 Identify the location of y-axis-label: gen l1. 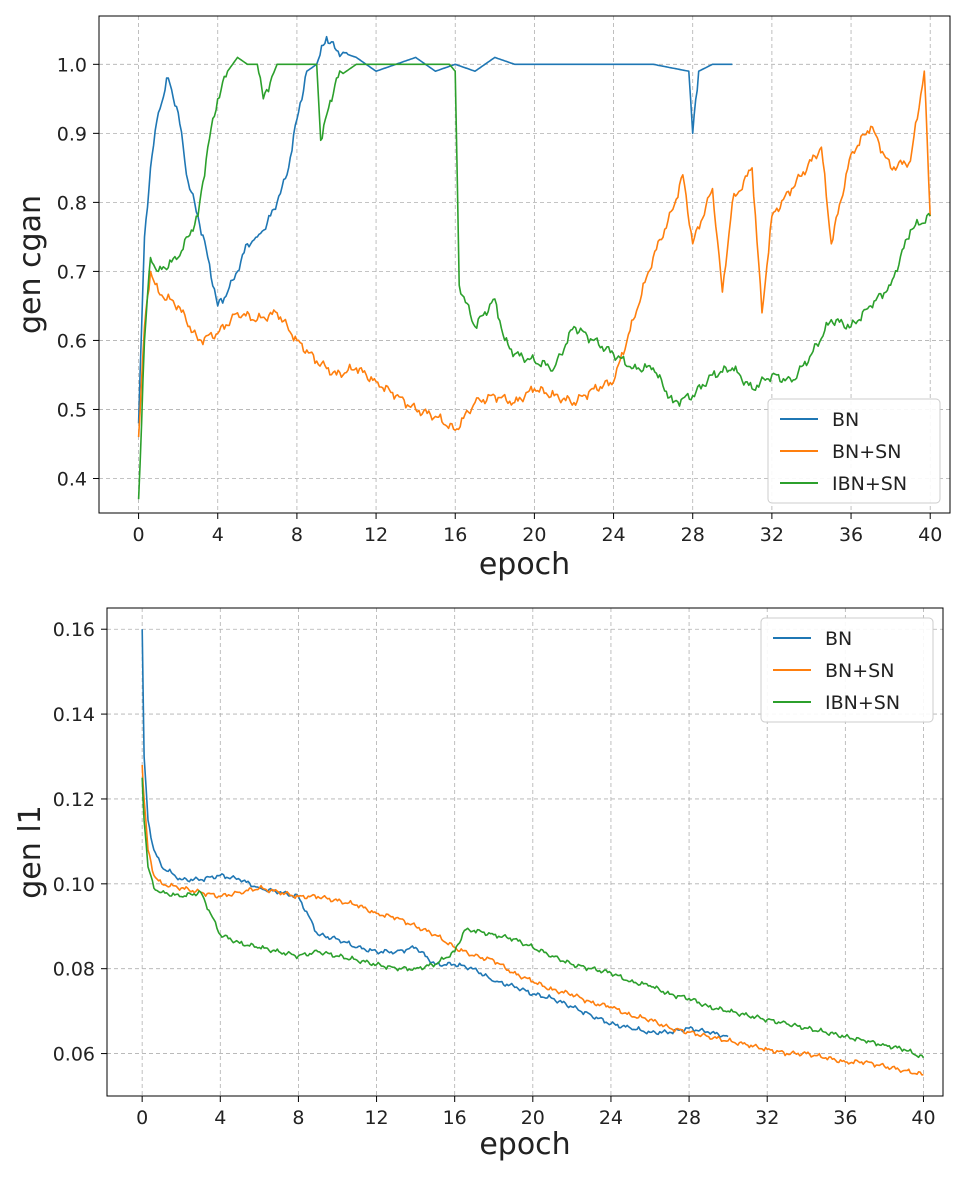
(30, 851).